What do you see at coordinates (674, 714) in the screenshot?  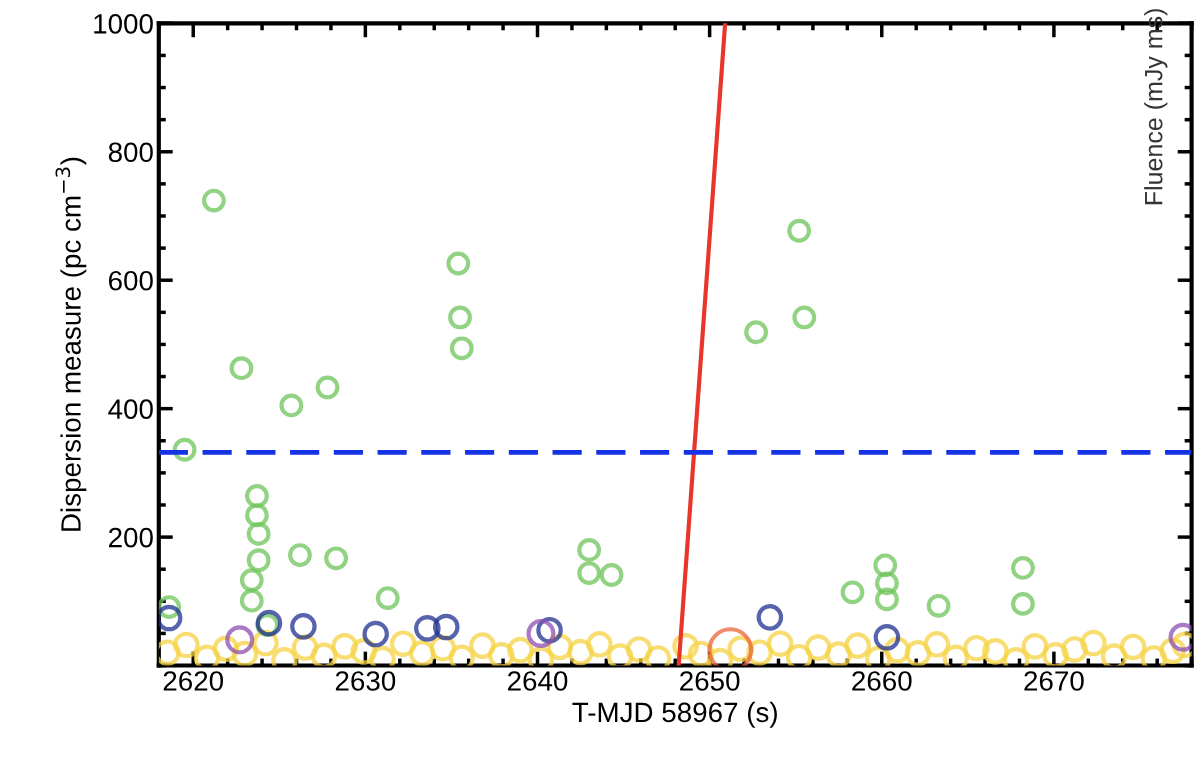 I see `x-axis-title: T-MJD 58967 (s)` at bounding box center [674, 714].